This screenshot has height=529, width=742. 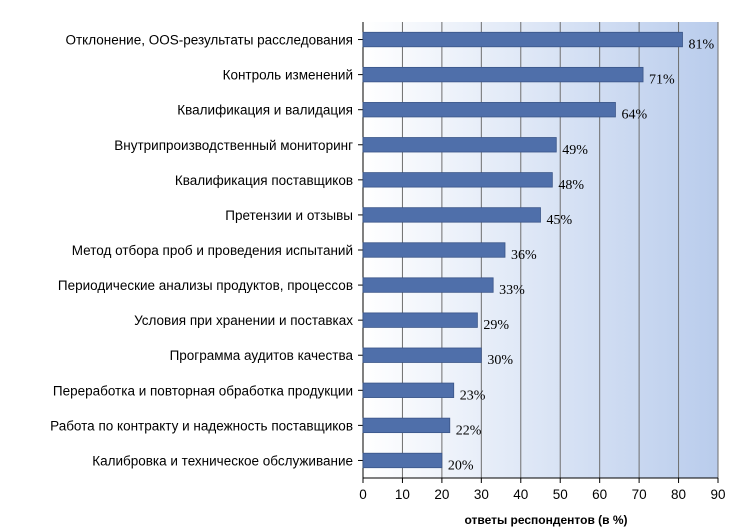 What do you see at coordinates (363, 494) in the screenshot?
I see `x-tick-label: 0` at bounding box center [363, 494].